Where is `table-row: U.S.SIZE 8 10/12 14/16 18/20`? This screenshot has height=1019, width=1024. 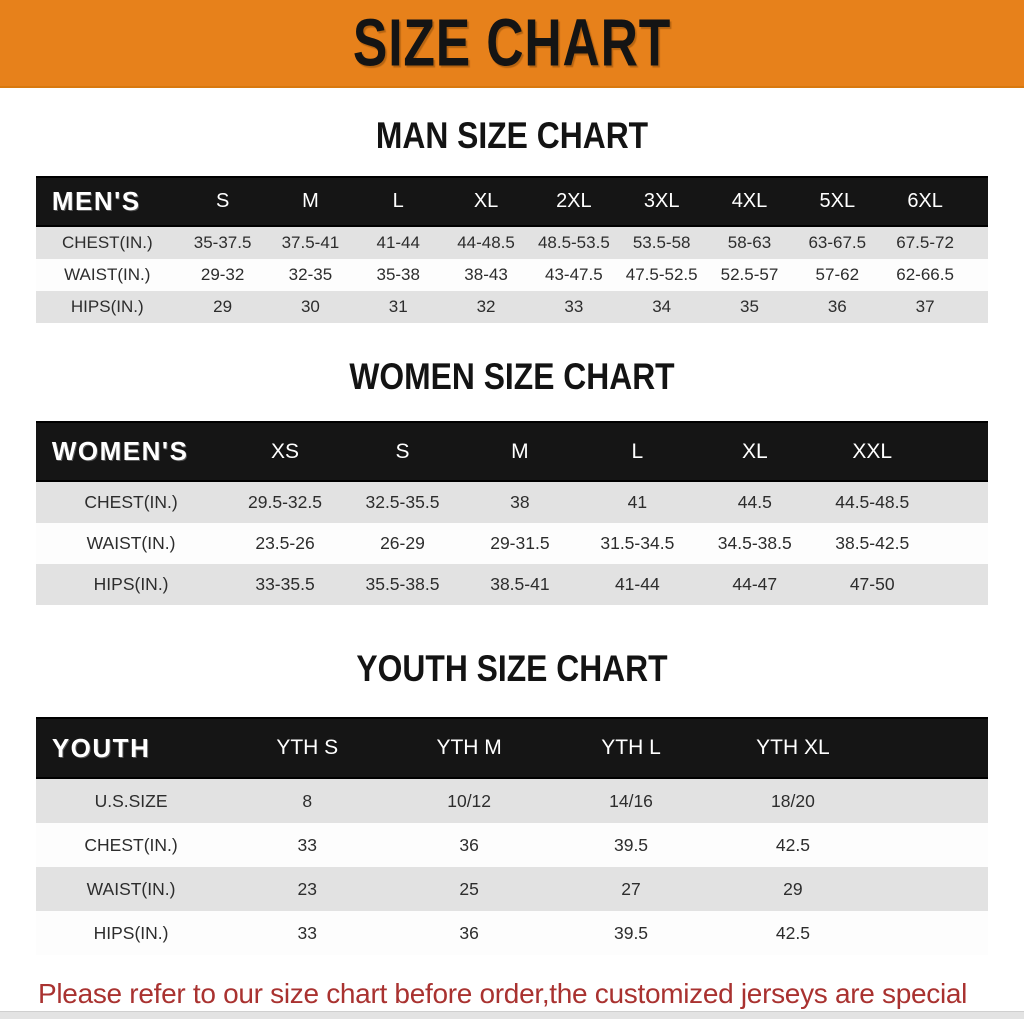 table-row: U.S.SIZE 8 10/12 14/16 18/20 is located at coordinates (512, 800).